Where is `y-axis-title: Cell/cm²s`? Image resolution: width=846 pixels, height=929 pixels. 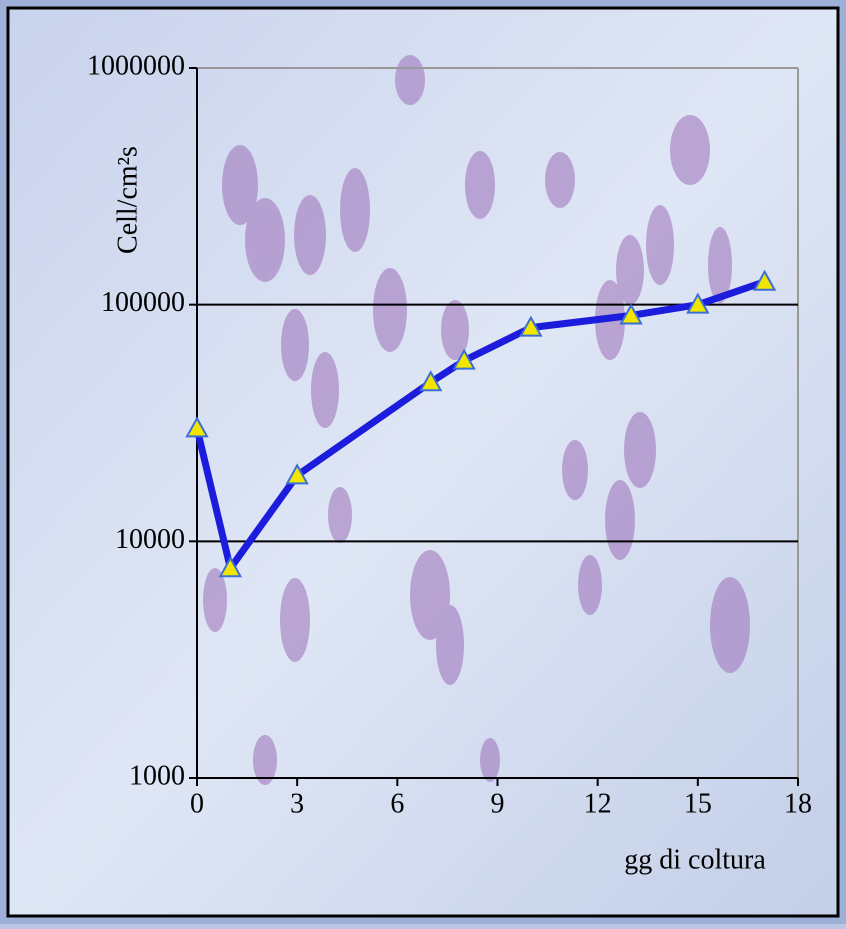 y-axis-title: Cell/cm²s is located at coordinates (127, 200).